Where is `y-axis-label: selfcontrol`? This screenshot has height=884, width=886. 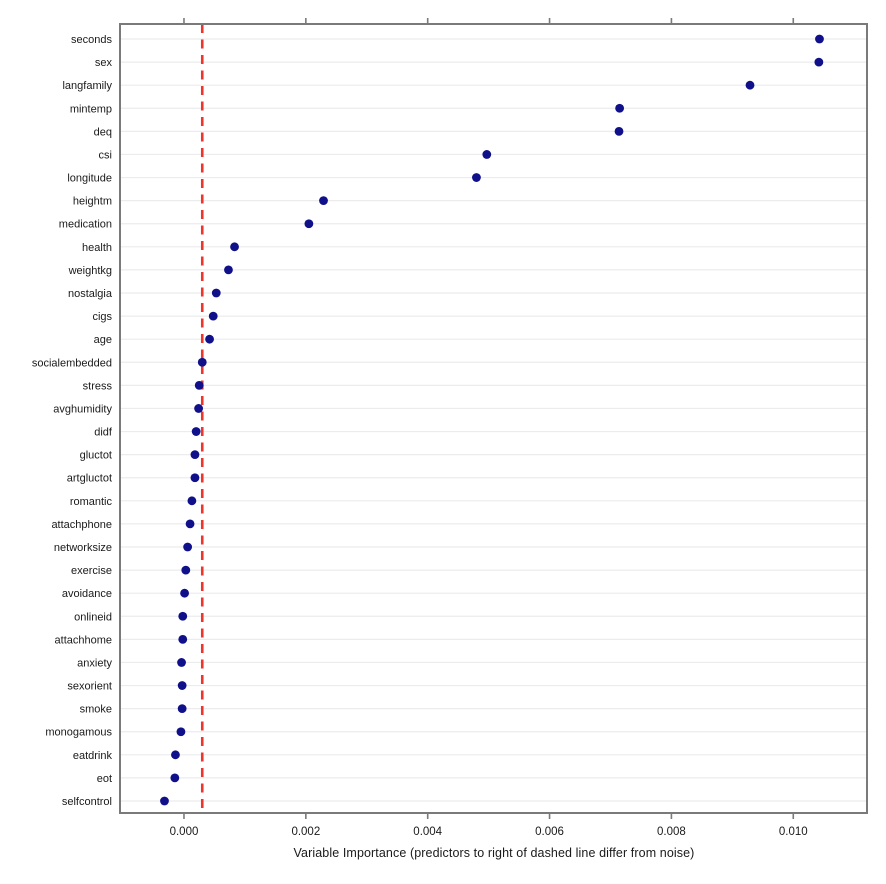 y-axis-label: selfcontrol is located at coordinates (87, 802).